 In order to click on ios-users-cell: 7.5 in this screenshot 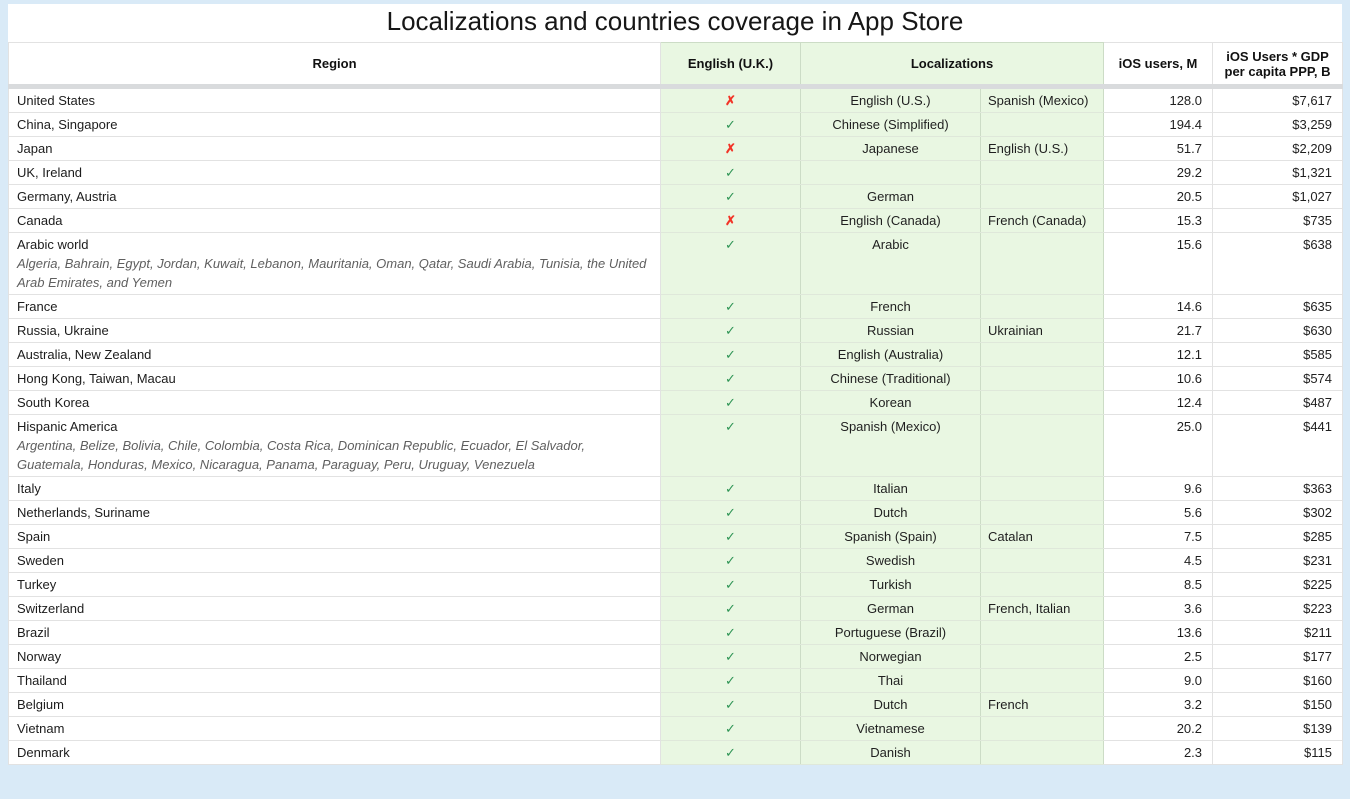, I will do `click(1158, 536)`.